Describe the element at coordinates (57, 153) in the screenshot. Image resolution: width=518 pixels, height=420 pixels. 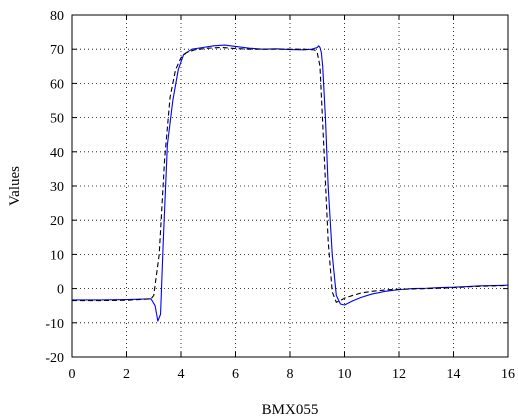
I see `y-tick-label: 40` at that location.